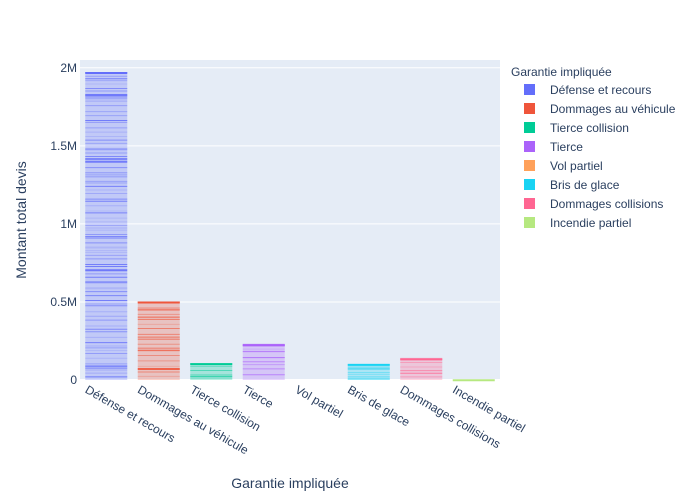  Describe the element at coordinates (600, 90) in the screenshot. I see `legend-label: Défense et recours` at that location.